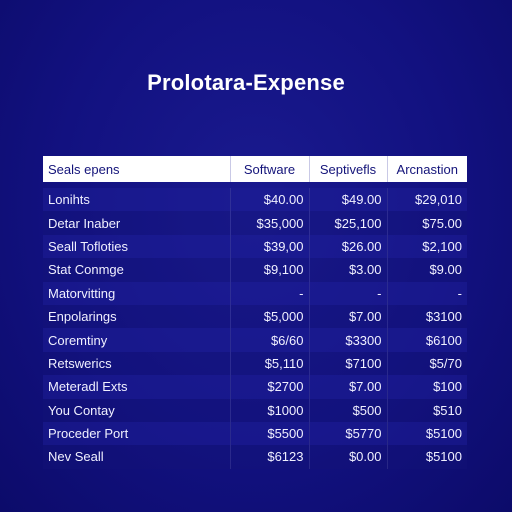 This screenshot has width=512, height=512. Describe the element at coordinates (82, 317) in the screenshot. I see `row-label: Enpolarings` at that location.